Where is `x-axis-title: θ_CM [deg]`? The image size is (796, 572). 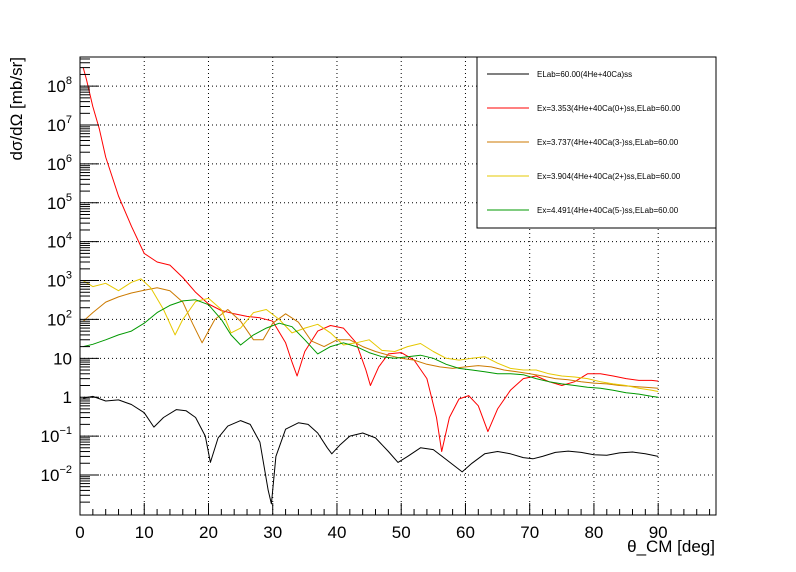 x-axis-title: θ_CM [deg] is located at coordinates (671, 546).